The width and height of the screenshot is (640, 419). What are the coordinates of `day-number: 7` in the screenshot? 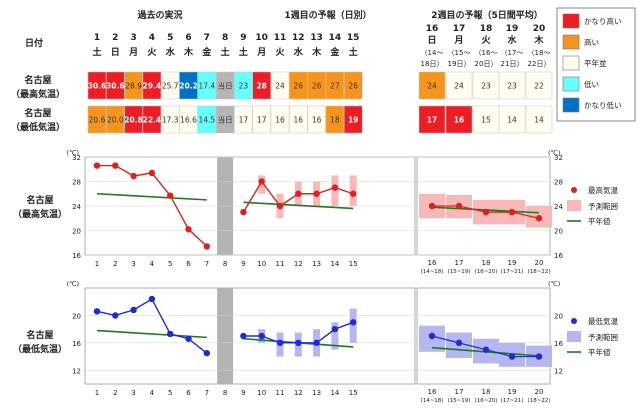 It's located at (207, 38).